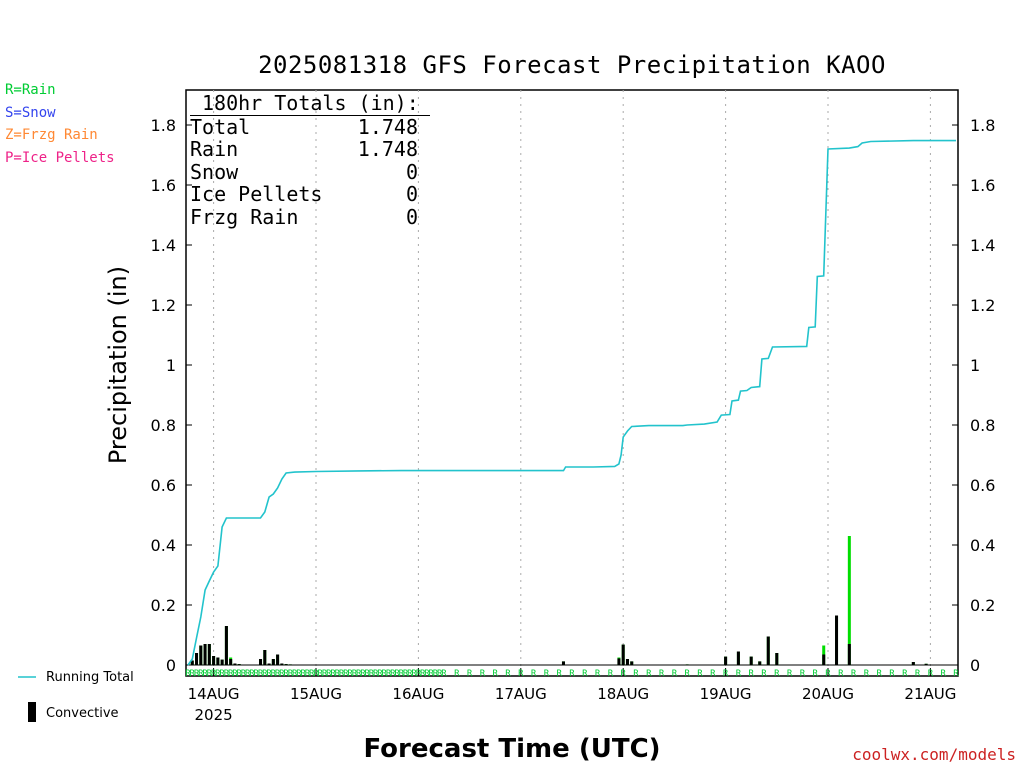 Image resolution: width=1024 pixels, height=768 pixels. What do you see at coordinates (726, 694) in the screenshot?
I see `x-tick-label: 19AUG` at bounding box center [726, 694].